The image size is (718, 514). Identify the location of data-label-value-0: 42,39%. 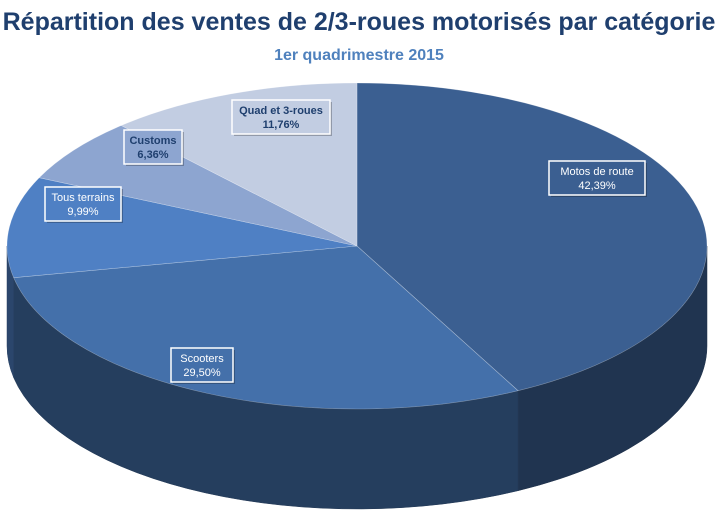
(597, 186).